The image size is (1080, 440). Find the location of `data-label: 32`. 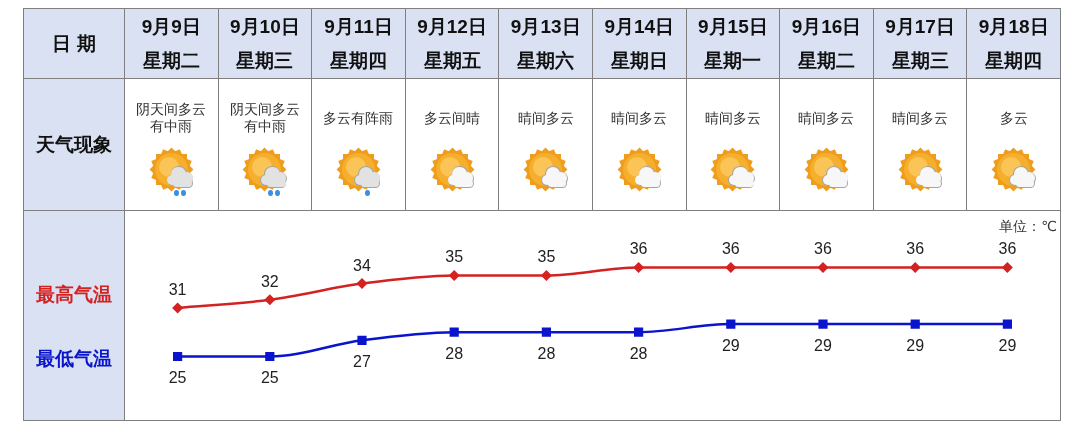

data-label: 32 is located at coordinates (269, 281).